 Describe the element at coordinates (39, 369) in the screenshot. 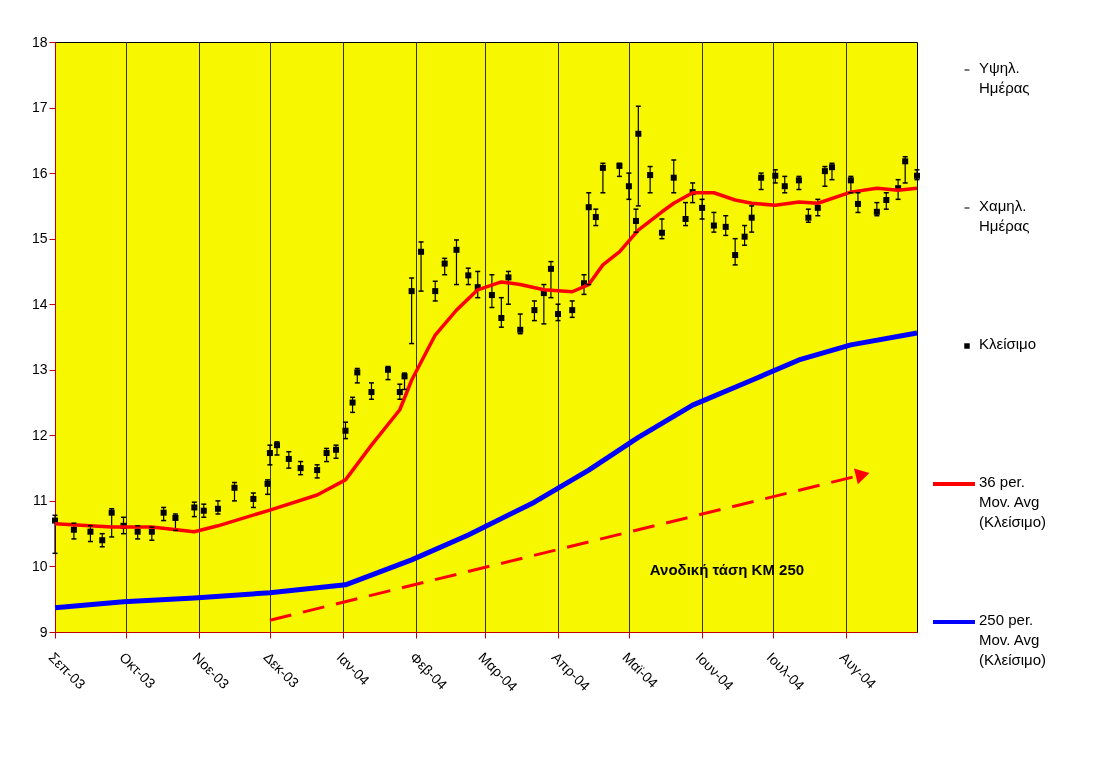

I see `y-tick-label: 13` at that location.